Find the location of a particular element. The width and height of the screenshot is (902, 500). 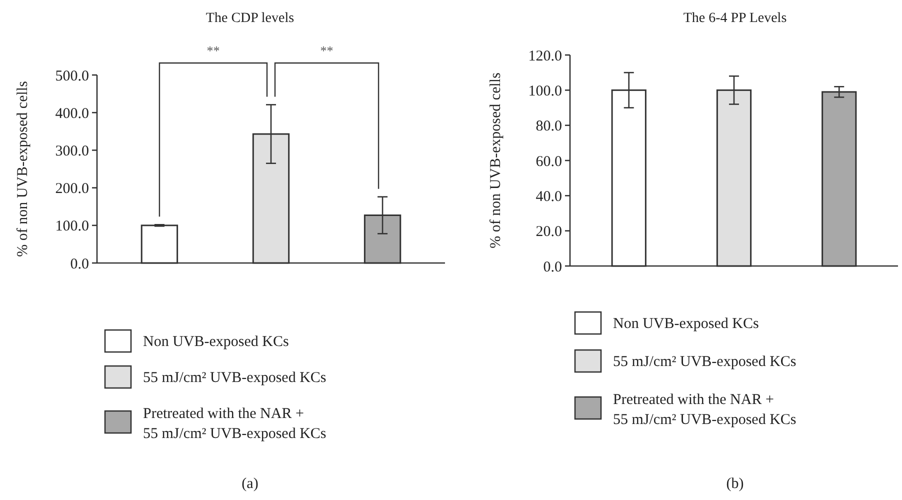

y-tick-label: 300.0 is located at coordinates (72, 151).